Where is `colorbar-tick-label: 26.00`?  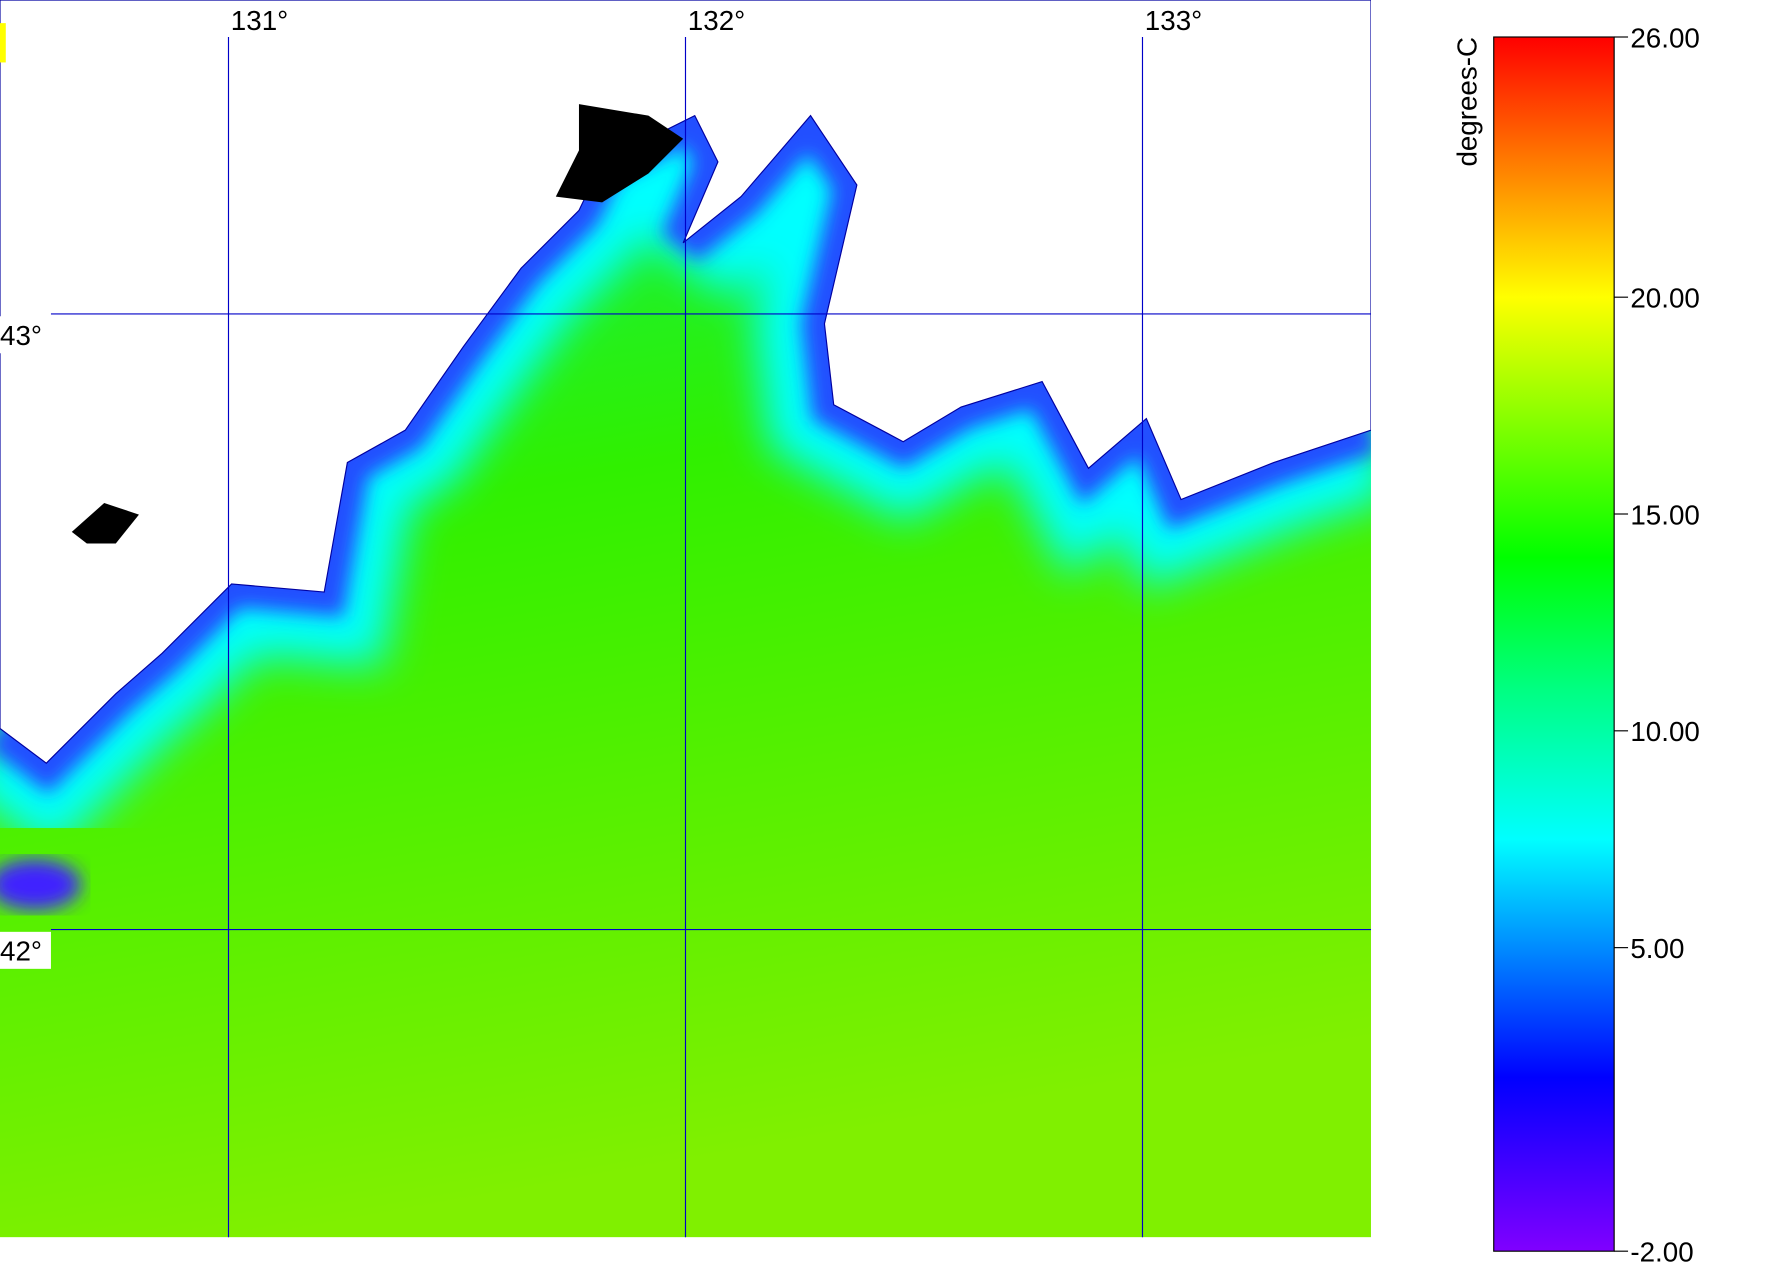
colorbar-tick-label: 26.00 is located at coordinates (1665, 37).